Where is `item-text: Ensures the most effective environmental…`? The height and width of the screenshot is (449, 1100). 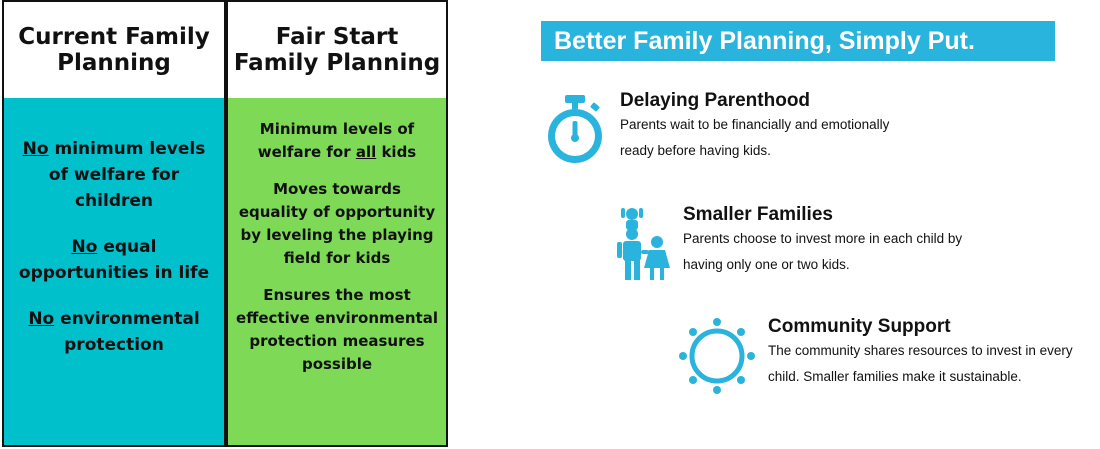
item-text: Ensures the most effective environmental… is located at coordinates (337, 329).